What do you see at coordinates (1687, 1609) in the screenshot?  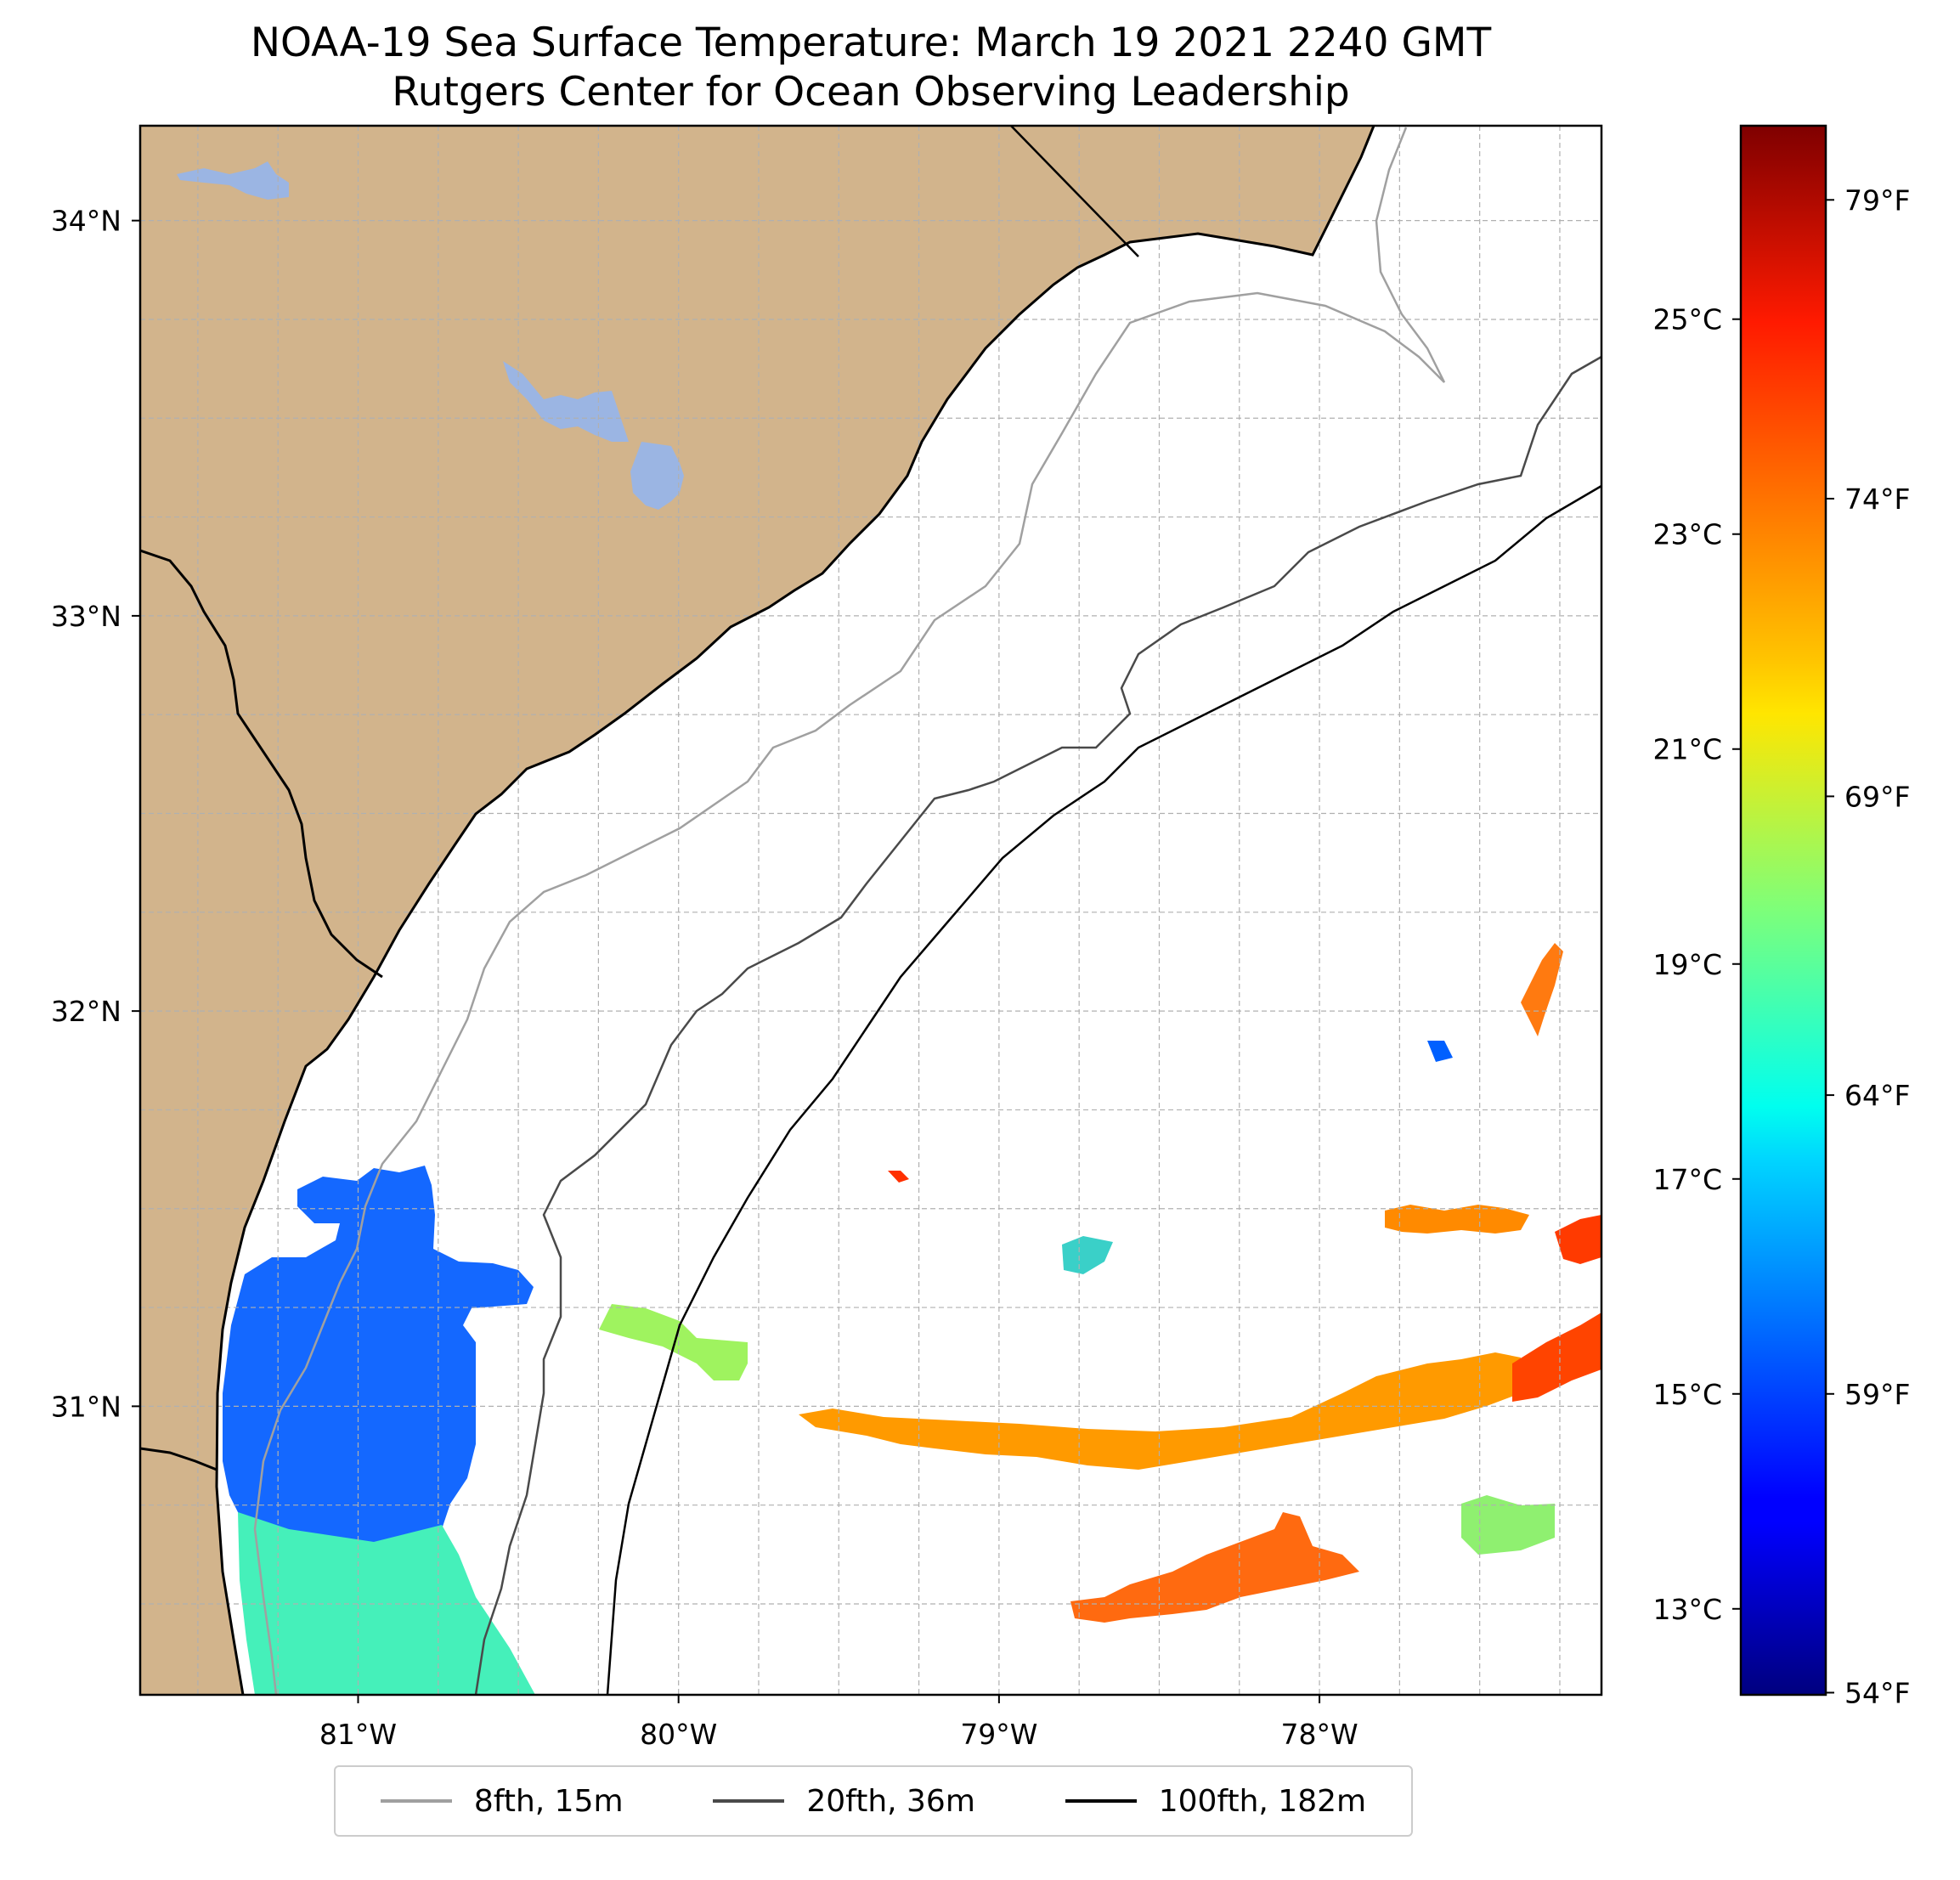 I see `celsius-tick-label: 13°C` at bounding box center [1687, 1609].